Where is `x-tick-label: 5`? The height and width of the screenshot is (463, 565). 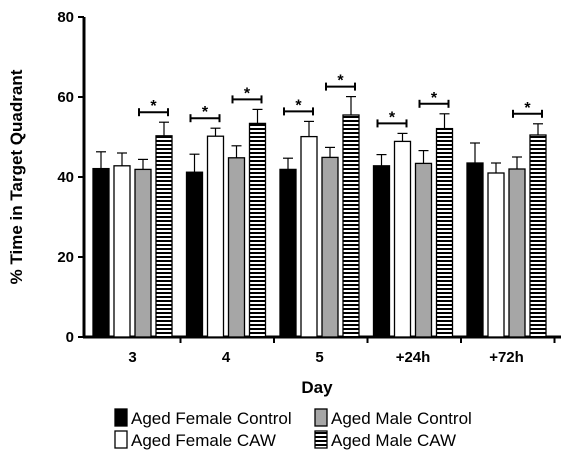
x-tick-label: 5 is located at coordinates (319, 357).